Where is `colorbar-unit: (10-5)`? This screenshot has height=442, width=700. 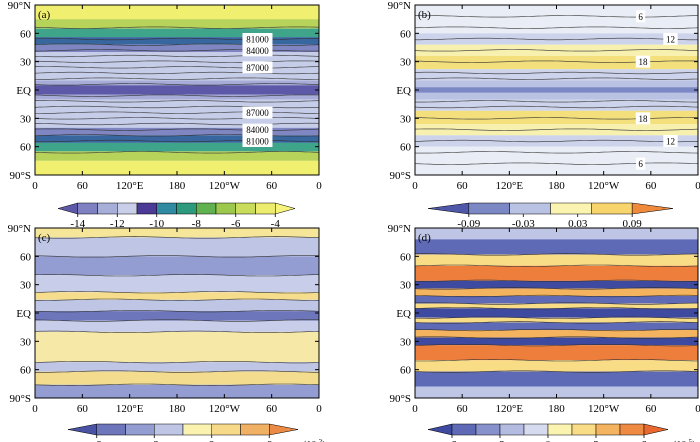
colorbar-unit: (10-5) is located at coordinates (684, 440).